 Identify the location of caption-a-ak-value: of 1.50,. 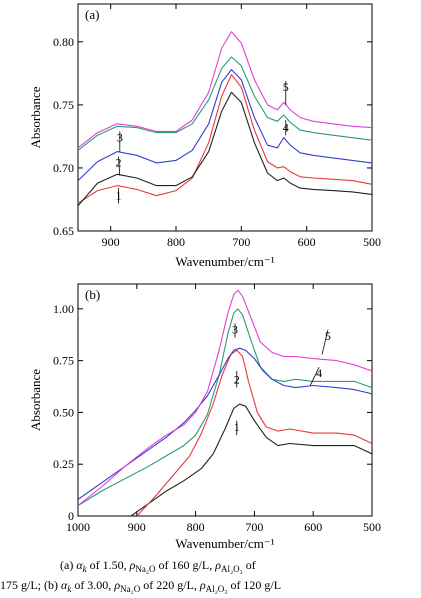
(108, 565).